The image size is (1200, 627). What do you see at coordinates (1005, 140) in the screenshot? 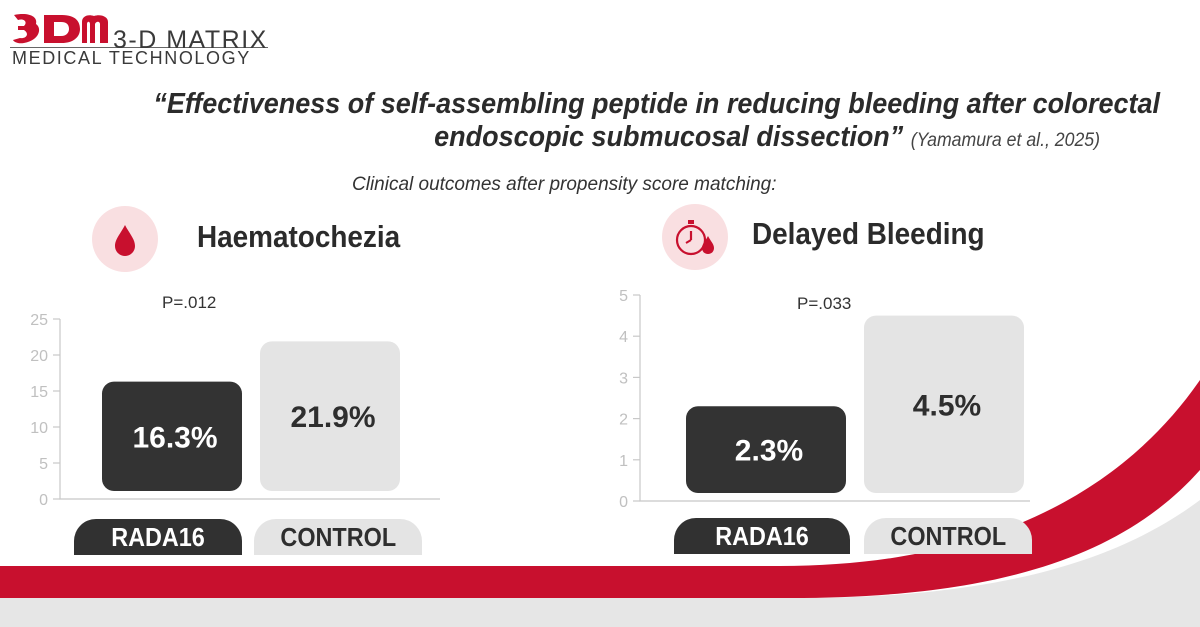
I see `citation: (Yamamura et al., 2025)` at bounding box center [1005, 140].